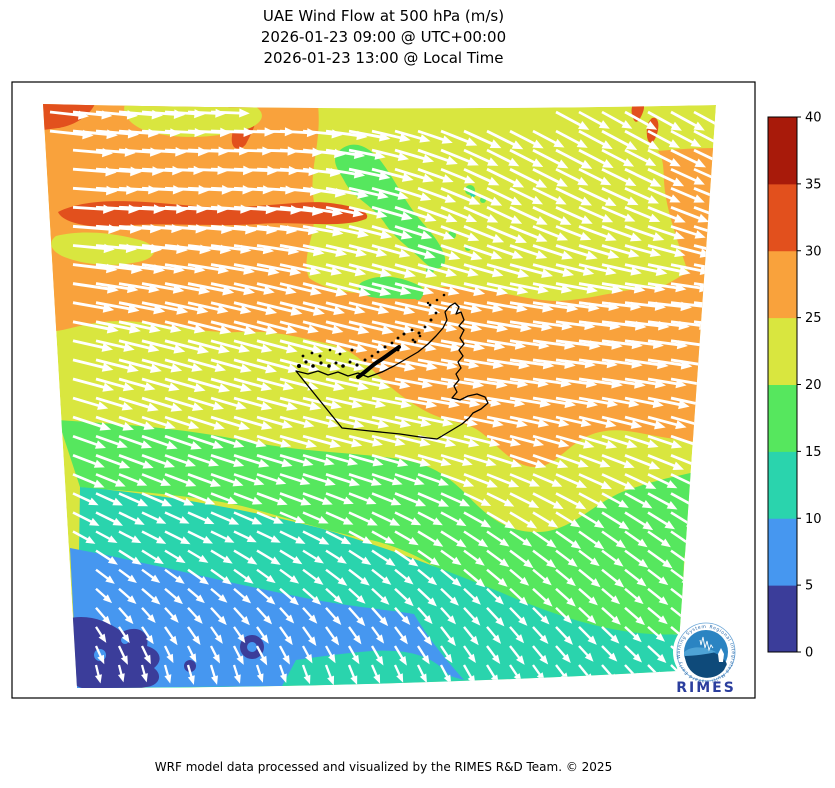 This screenshot has height=788, width=835. I want to click on uae-coastline, so click(392, 366).